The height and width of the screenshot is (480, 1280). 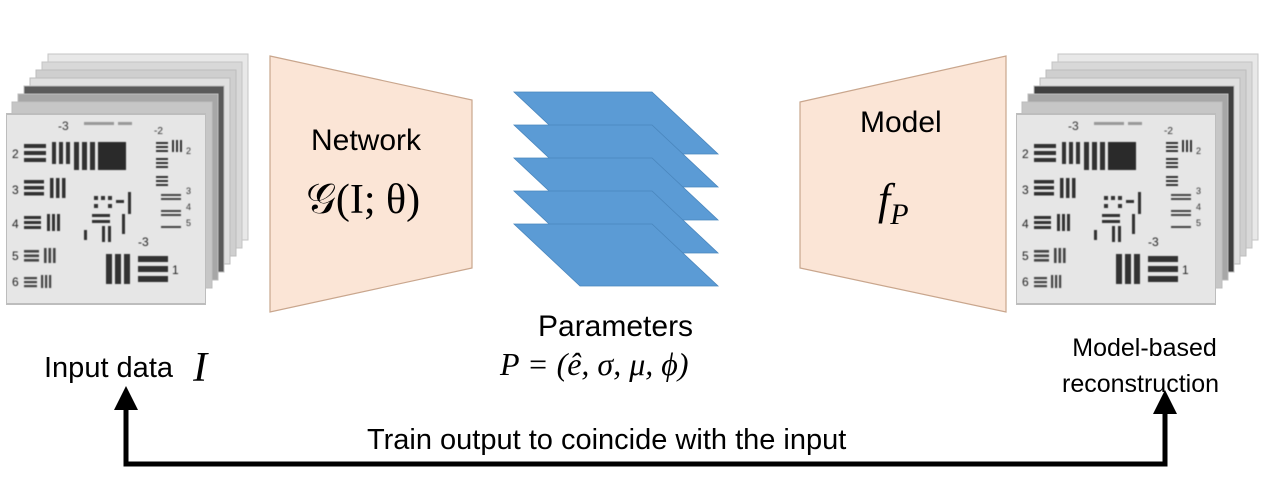 I want to click on output-label: Model-based reconstruction, so click(x=1140, y=366).